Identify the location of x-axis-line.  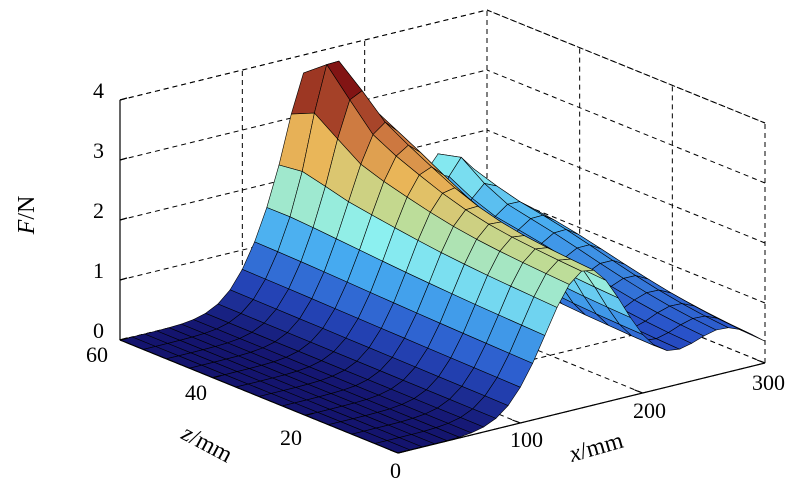
(581, 408).